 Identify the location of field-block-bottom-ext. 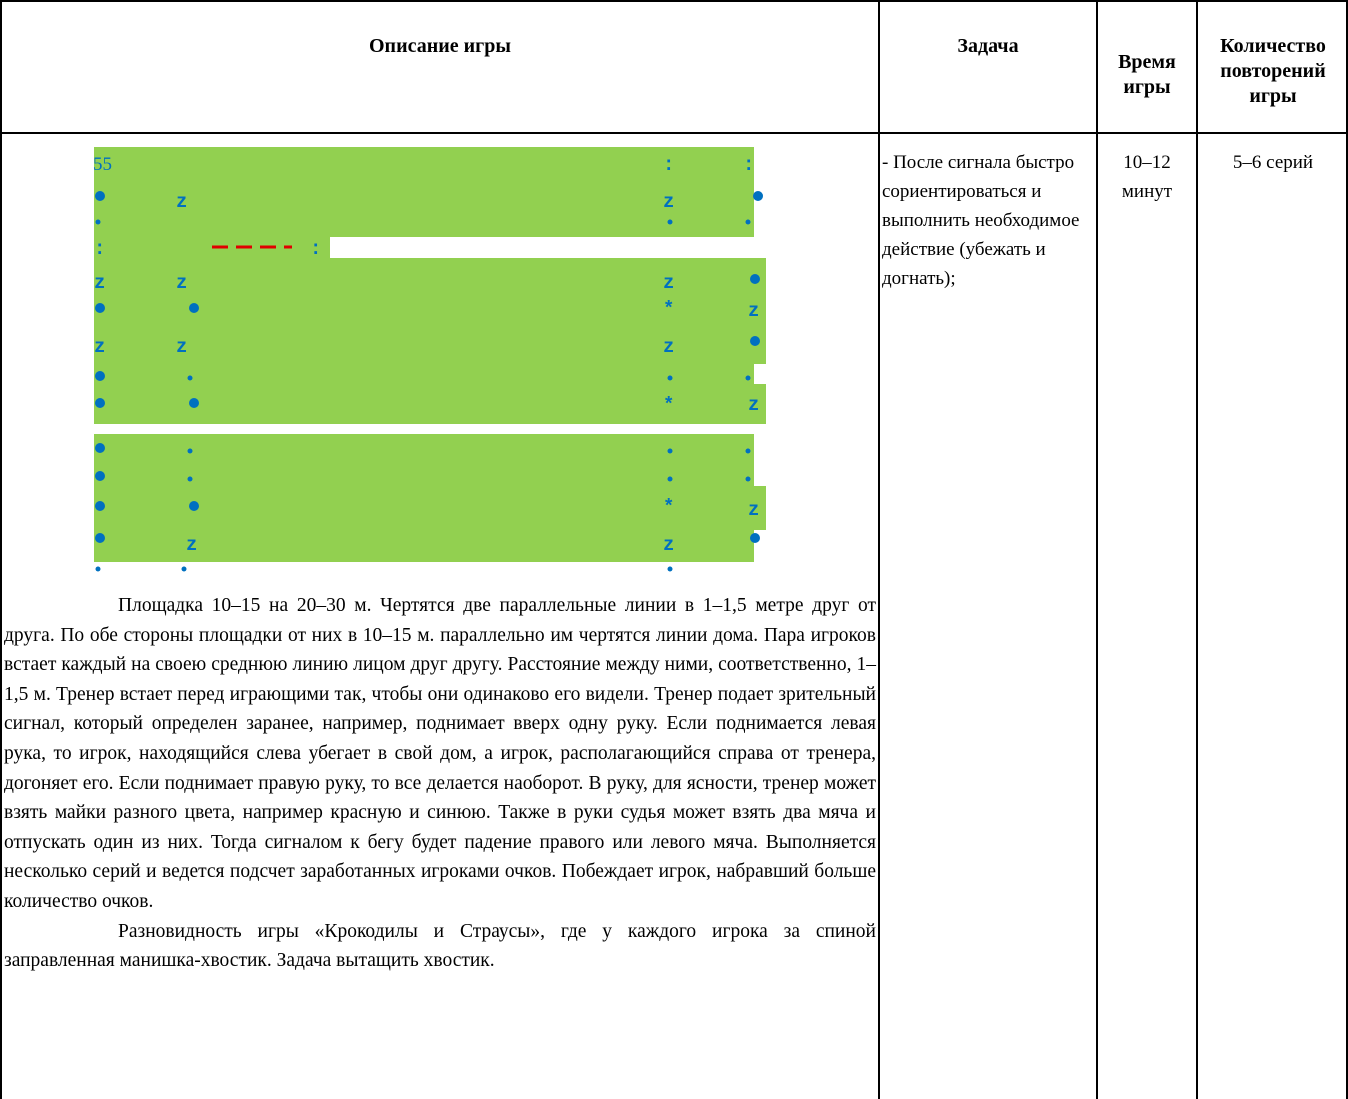
(760, 508).